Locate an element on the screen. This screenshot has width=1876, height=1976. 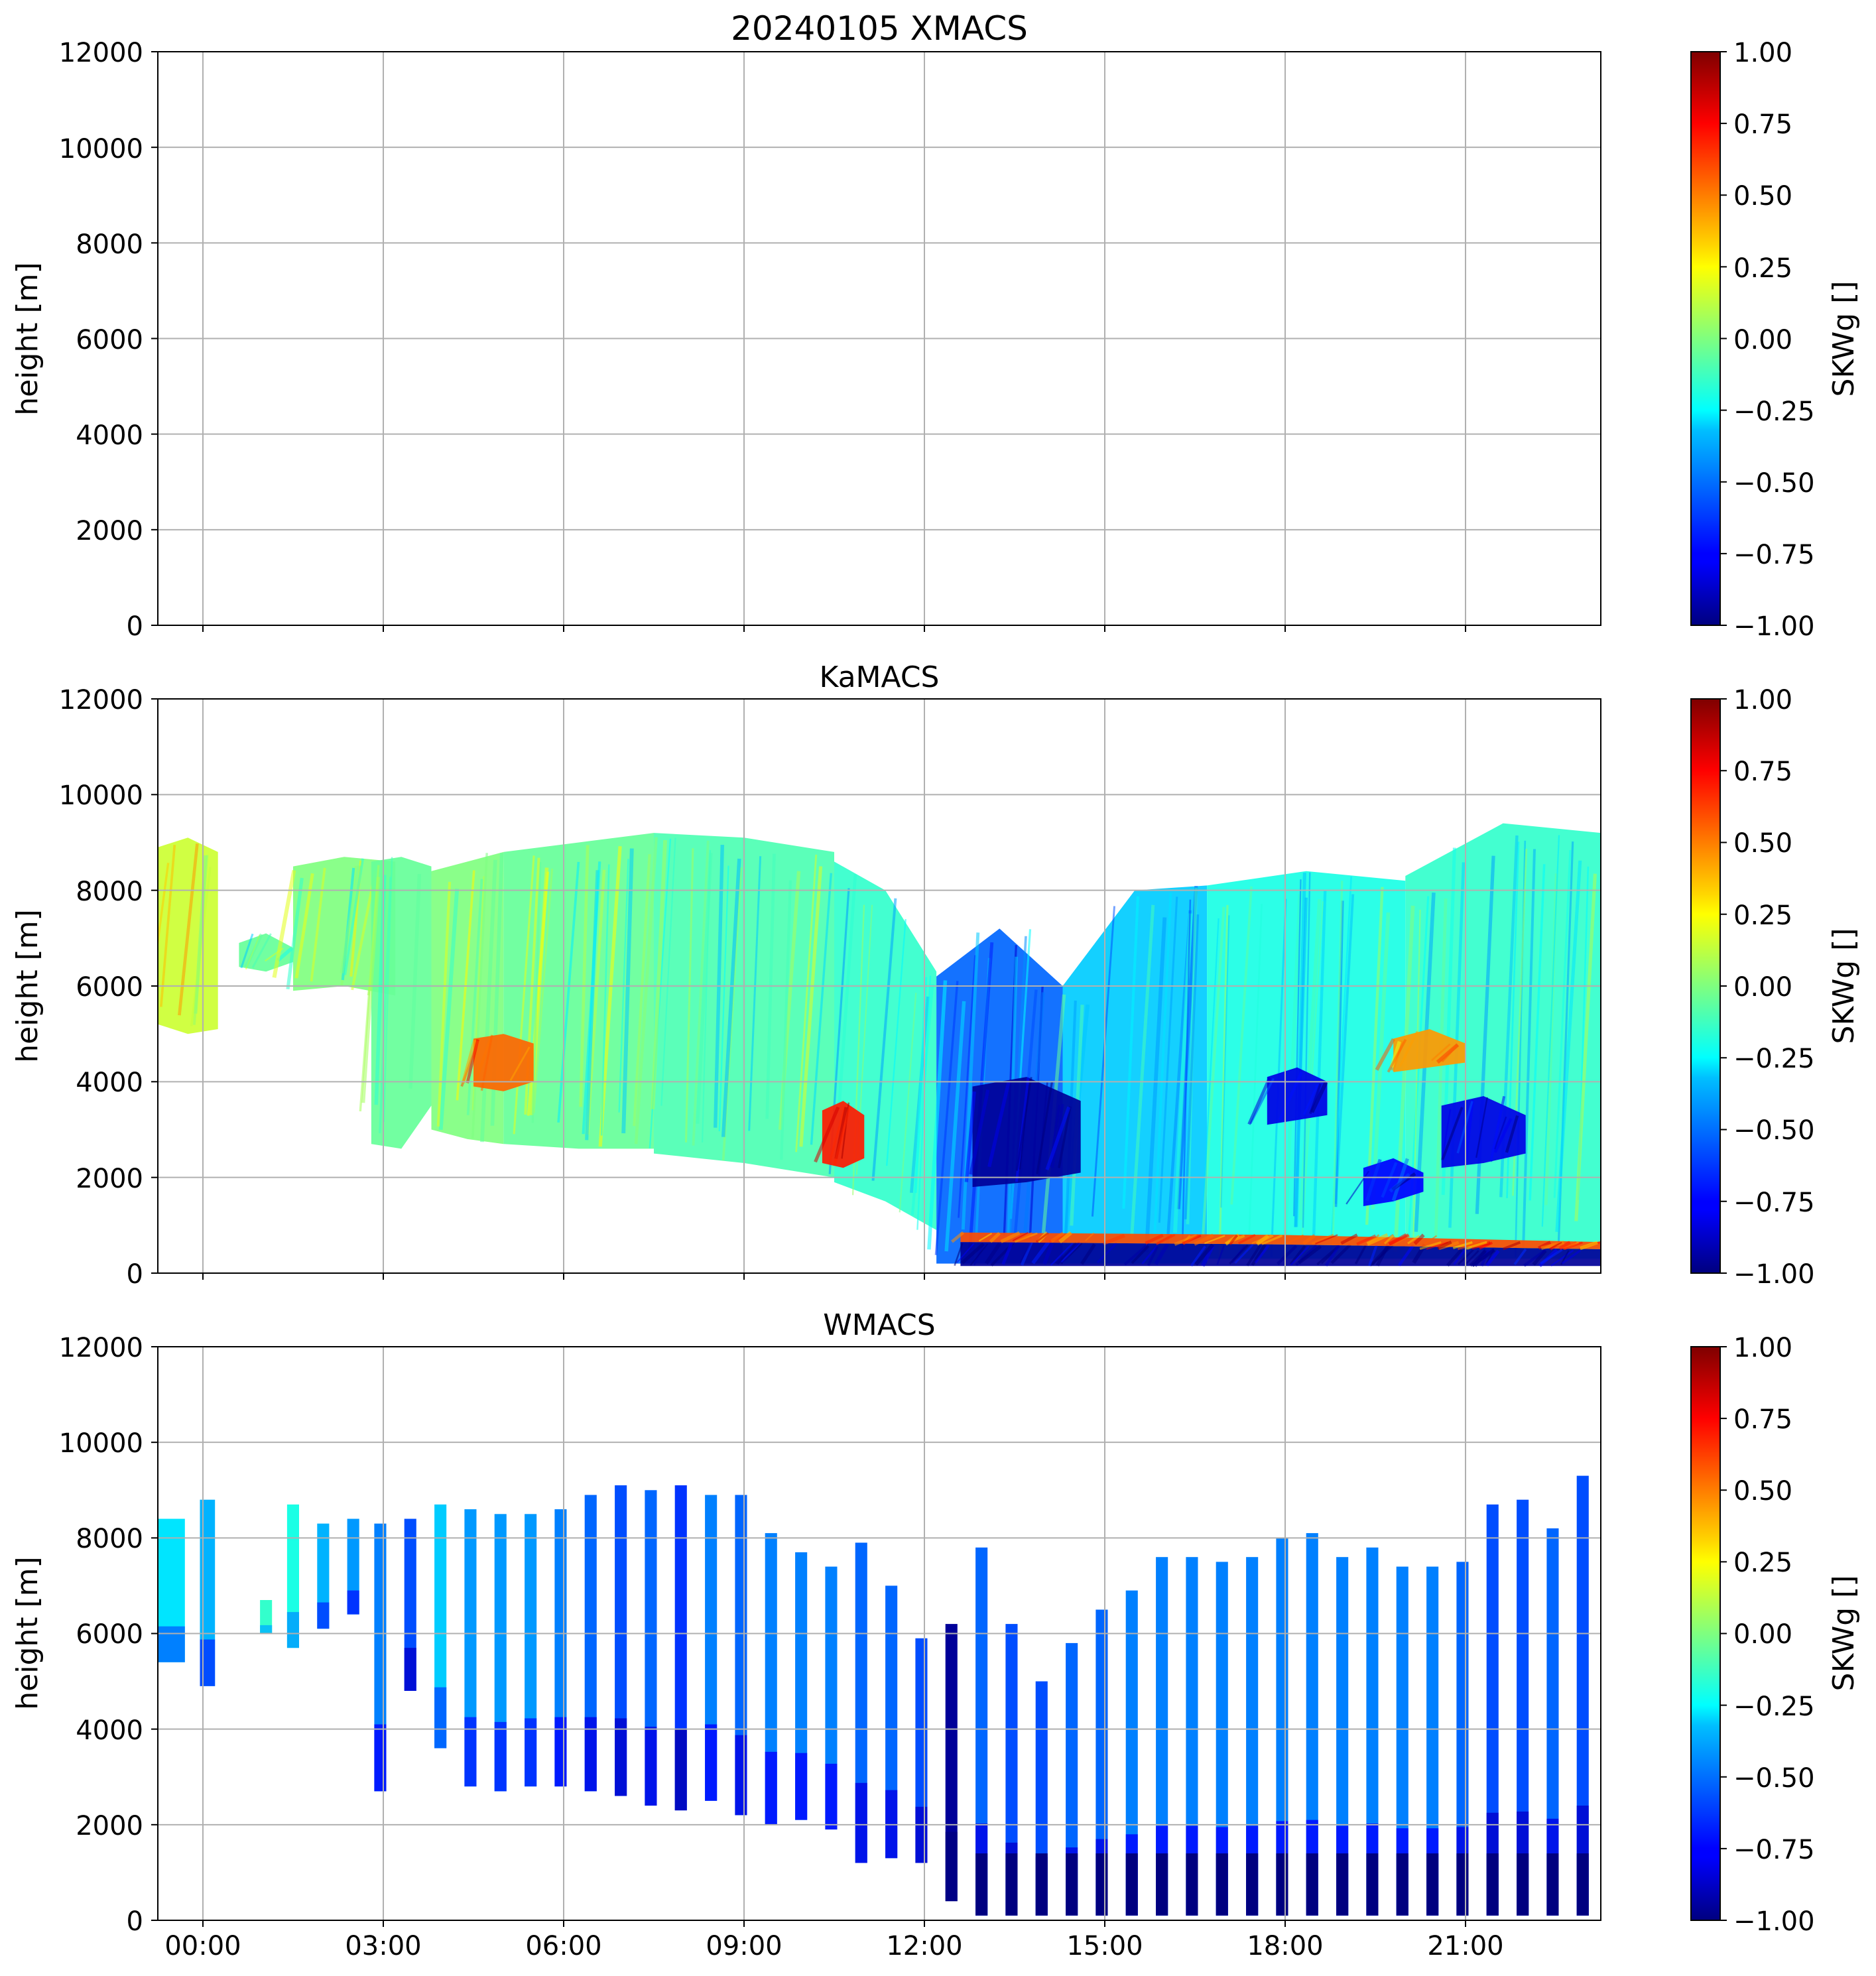
x-tick-label: 18:00 is located at coordinates (1285, 1946).